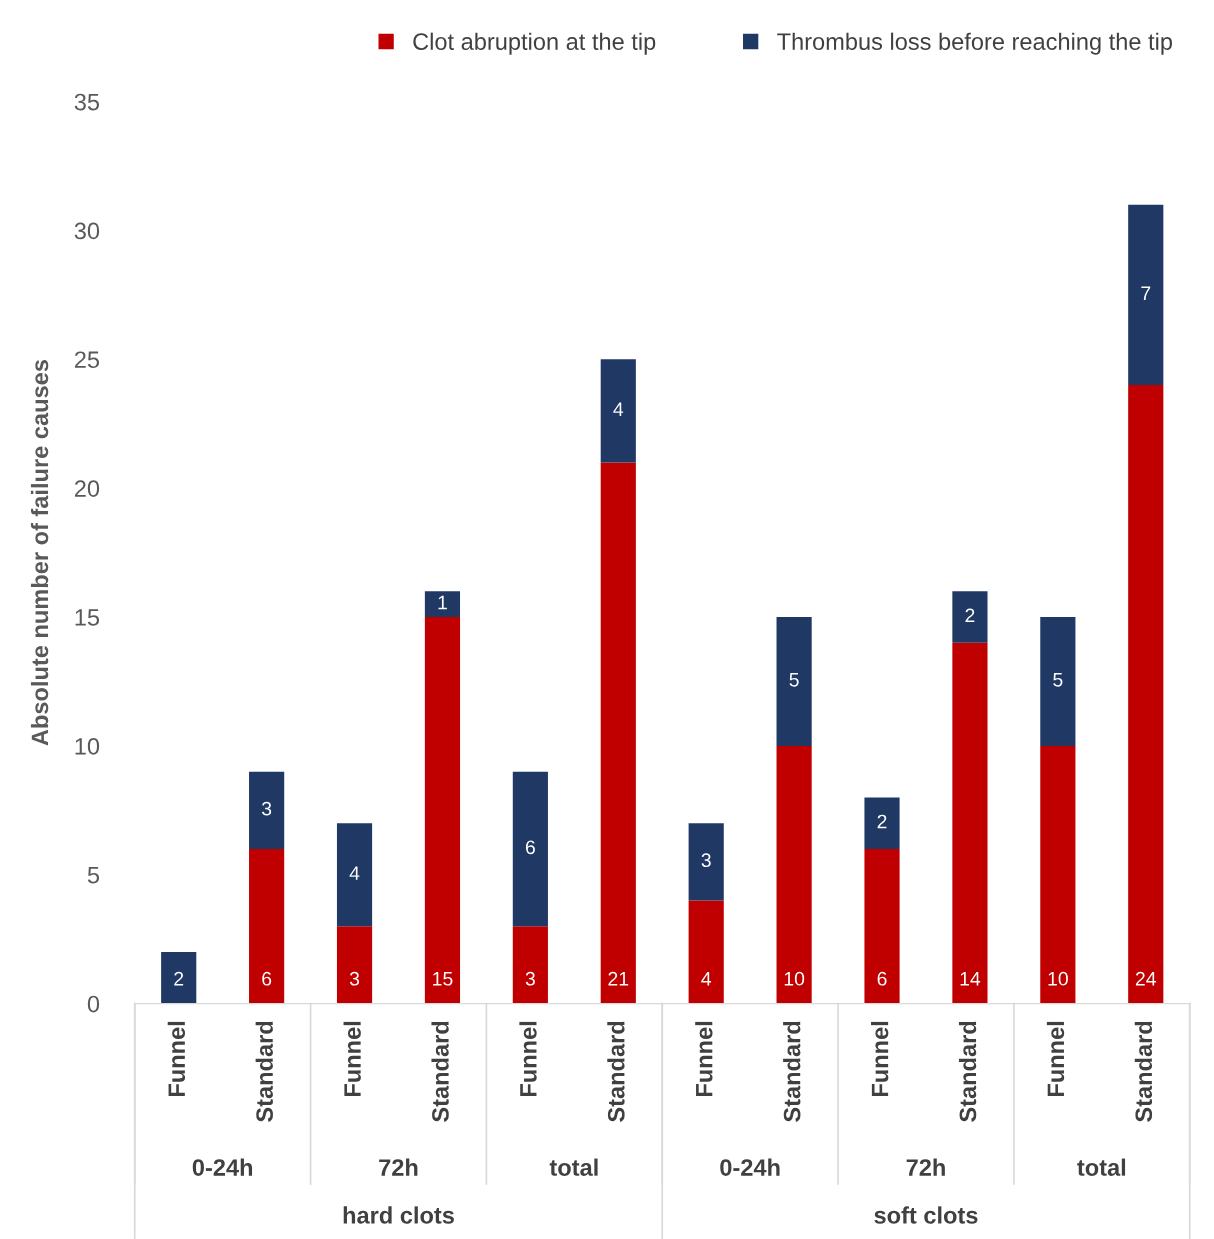 The image size is (1214, 1239). I want to click on legend-label: Clot abruption at the tip, so click(534, 43).